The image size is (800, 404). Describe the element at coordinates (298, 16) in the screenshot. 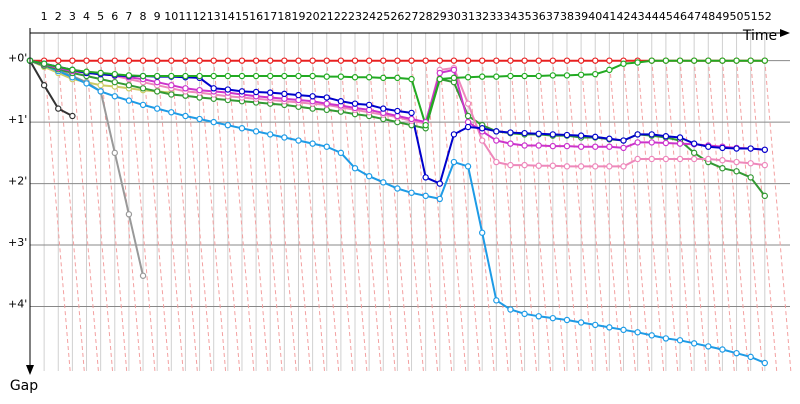

I see `x-tick-label: 19` at that location.